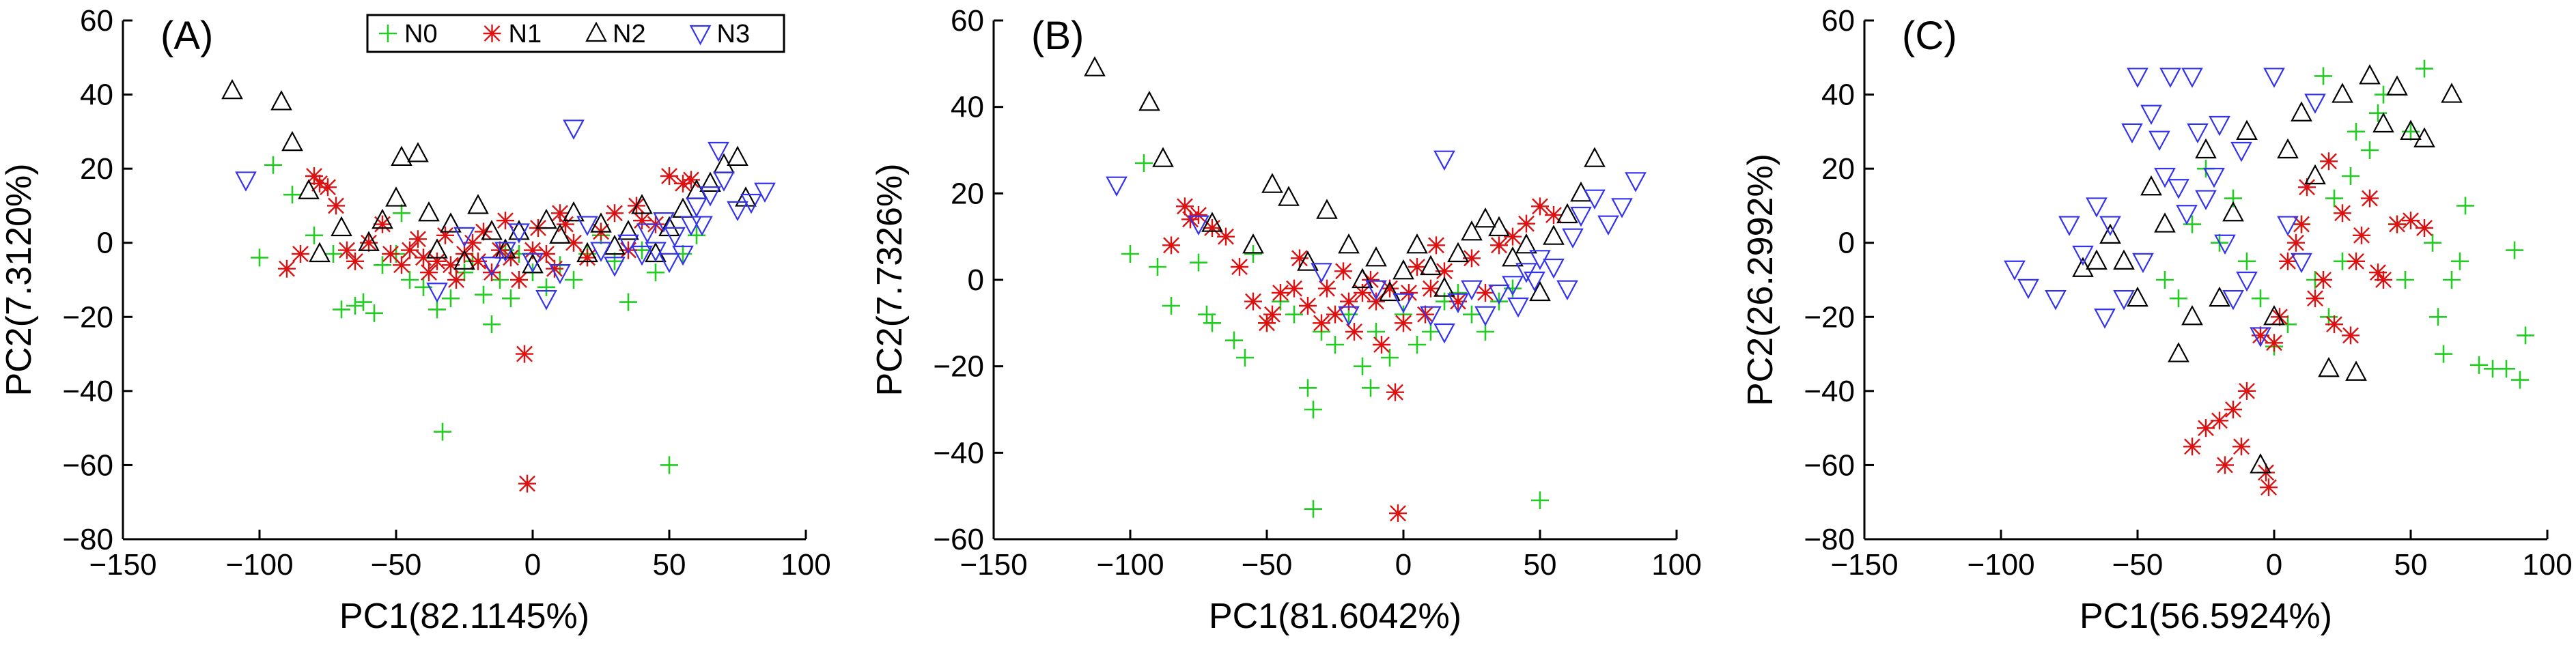 The width and height of the screenshot is (2576, 645). I want to click on y-axis-label: PC2(26.2992%), so click(1761, 280).